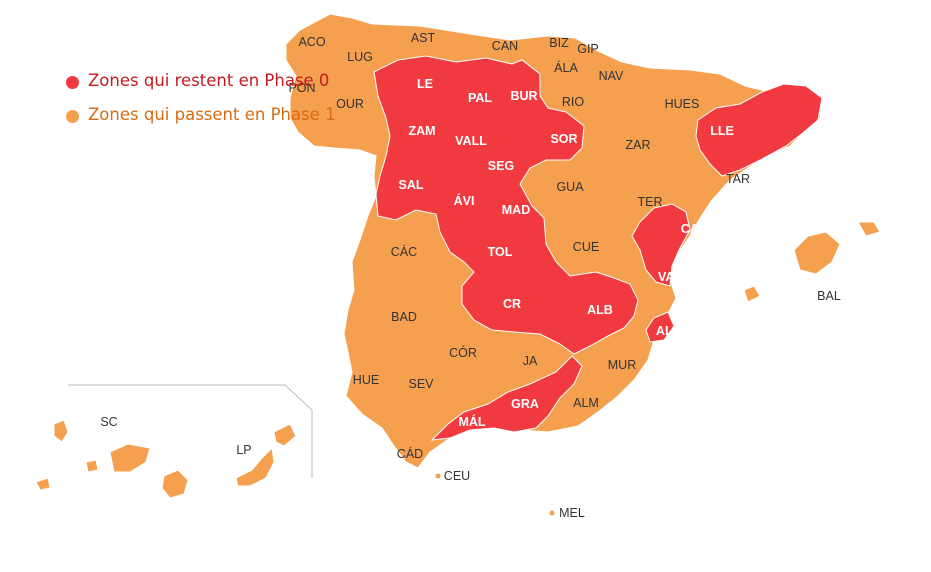 Image resolution: width=931 pixels, height=572 pixels. I want to click on legend-phase0-item: Zones qui restent en Phase 0, so click(201, 80).